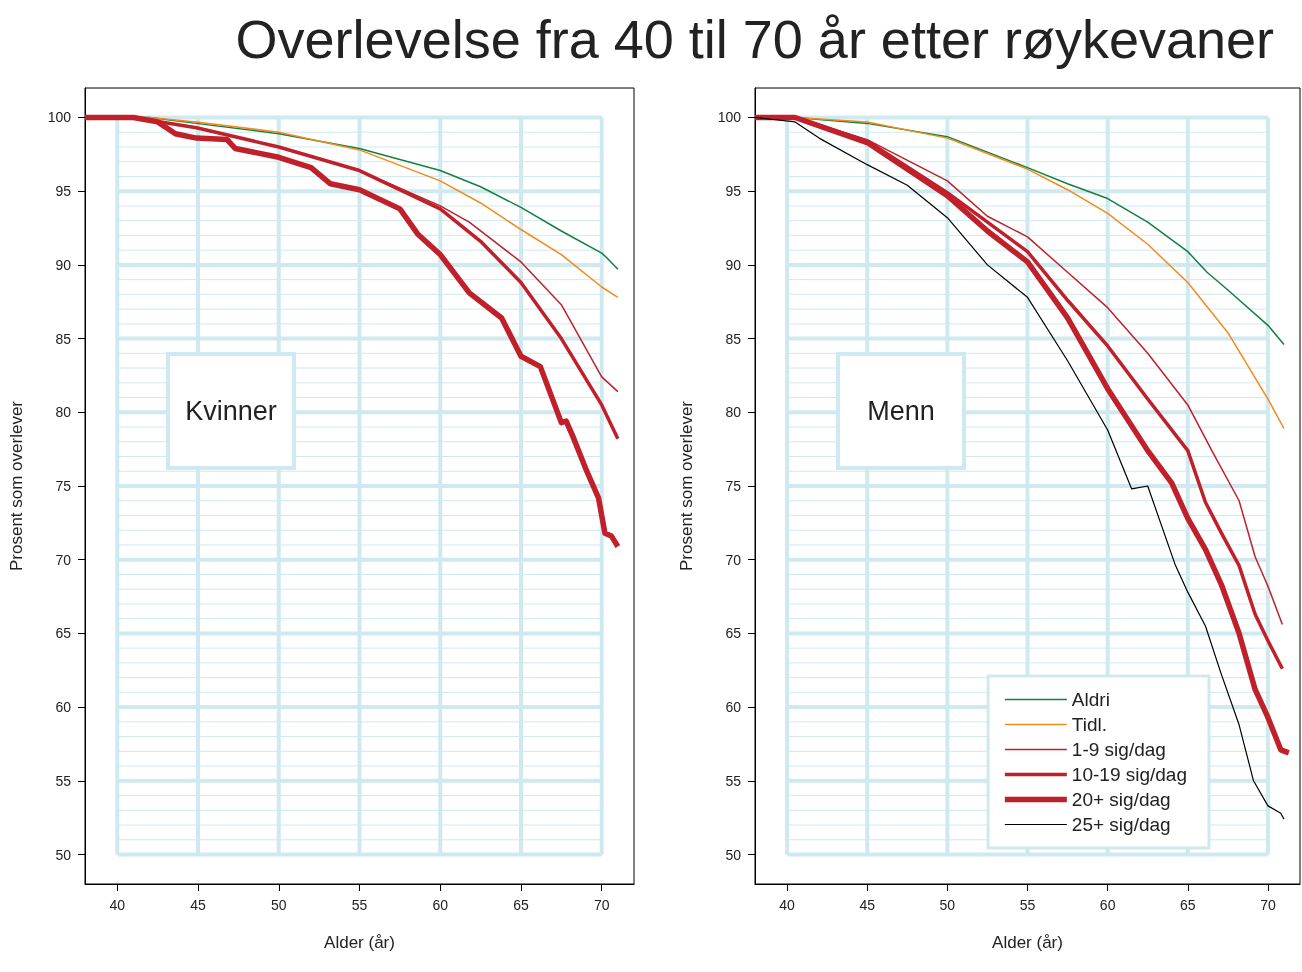 The width and height of the screenshot is (1302, 972). I want to click on legend-label: 20+ sig/dag, so click(1121, 799).